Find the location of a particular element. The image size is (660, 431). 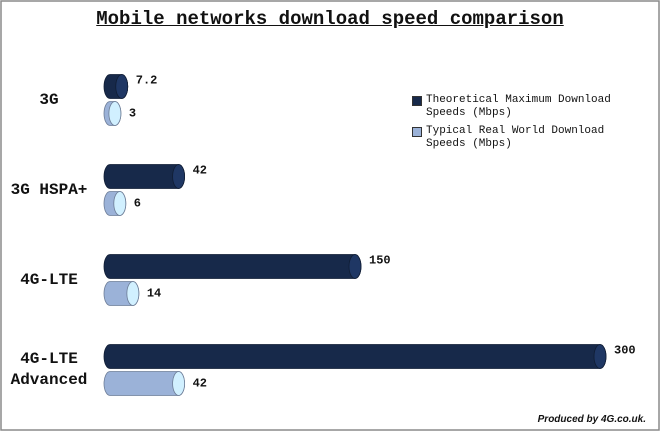

y-tick-label: 3G HSPA+ is located at coordinates (49, 189).